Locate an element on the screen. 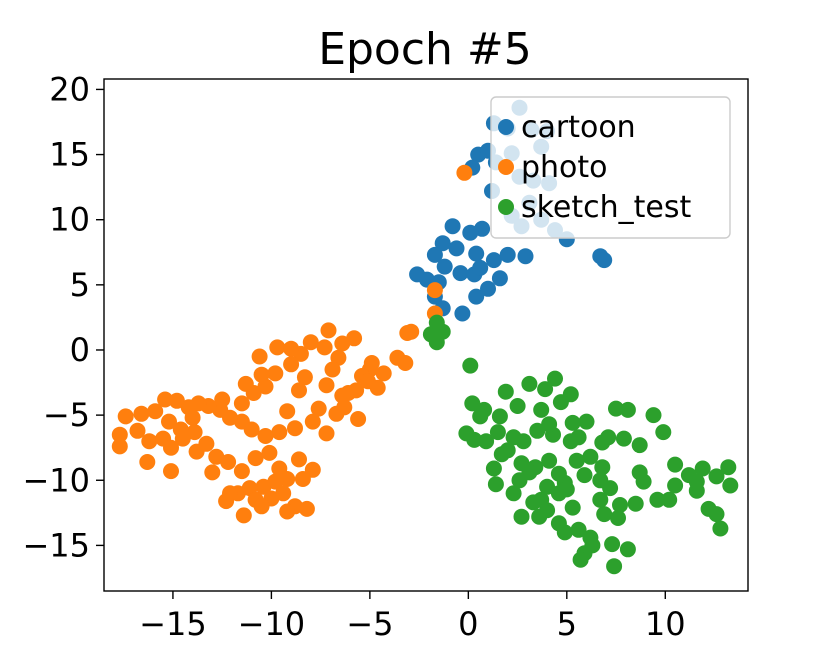 This screenshot has width=830, height=664. legend: cartoon photo sketch_test is located at coordinates (610, 167).